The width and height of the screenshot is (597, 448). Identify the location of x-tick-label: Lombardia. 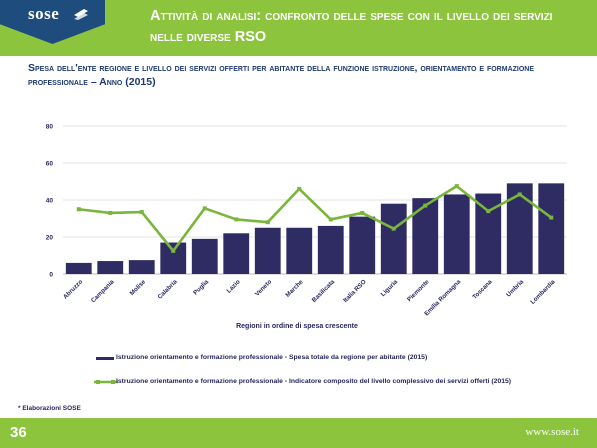
(543, 292).